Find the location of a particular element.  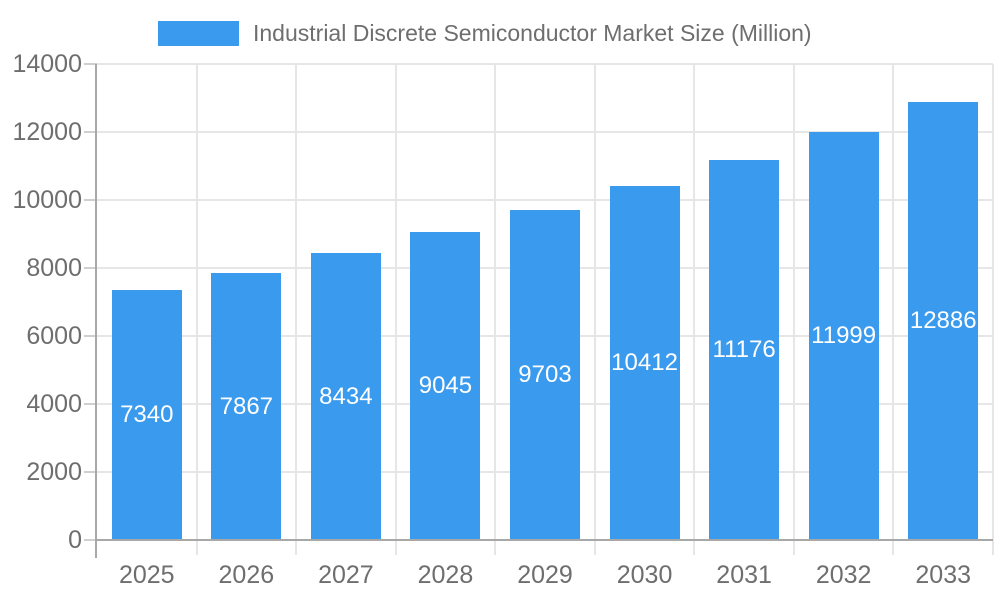

y-tick-label: 12000 is located at coordinates (47, 132).